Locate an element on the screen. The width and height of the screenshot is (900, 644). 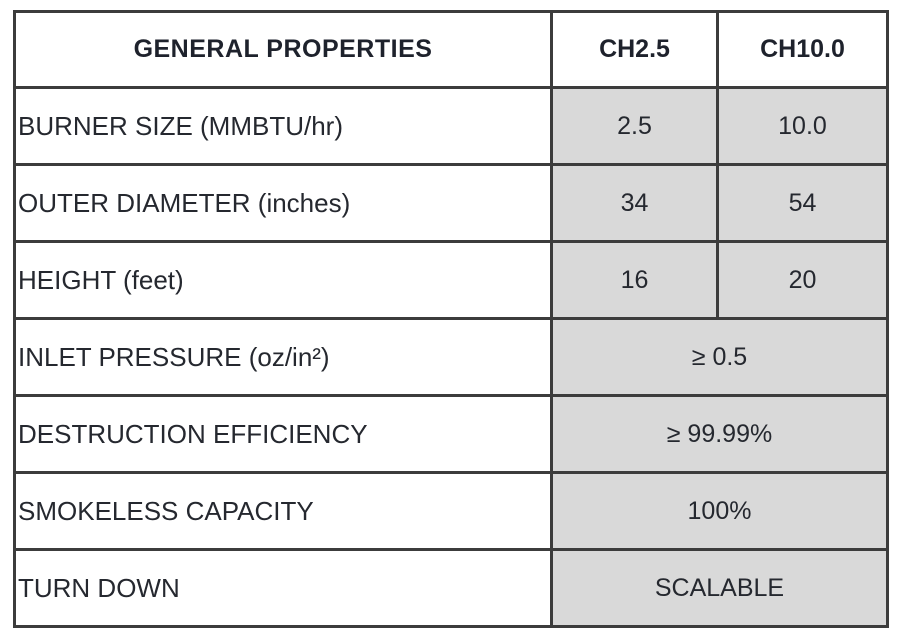
row-label: INLET PRESSURE (oz/in²) is located at coordinates (283, 357).